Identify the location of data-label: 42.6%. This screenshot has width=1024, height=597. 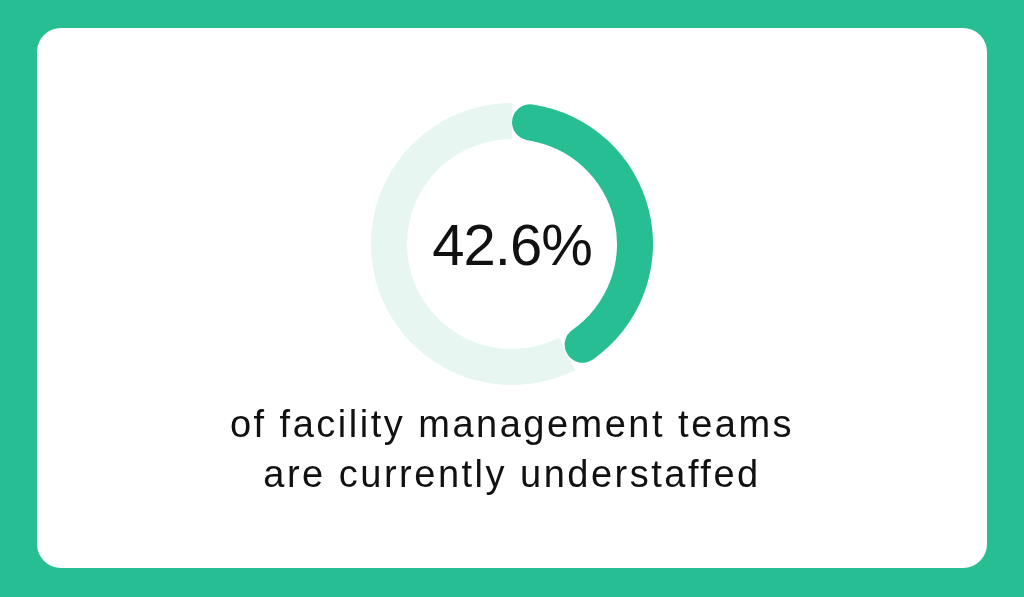
(512, 244).